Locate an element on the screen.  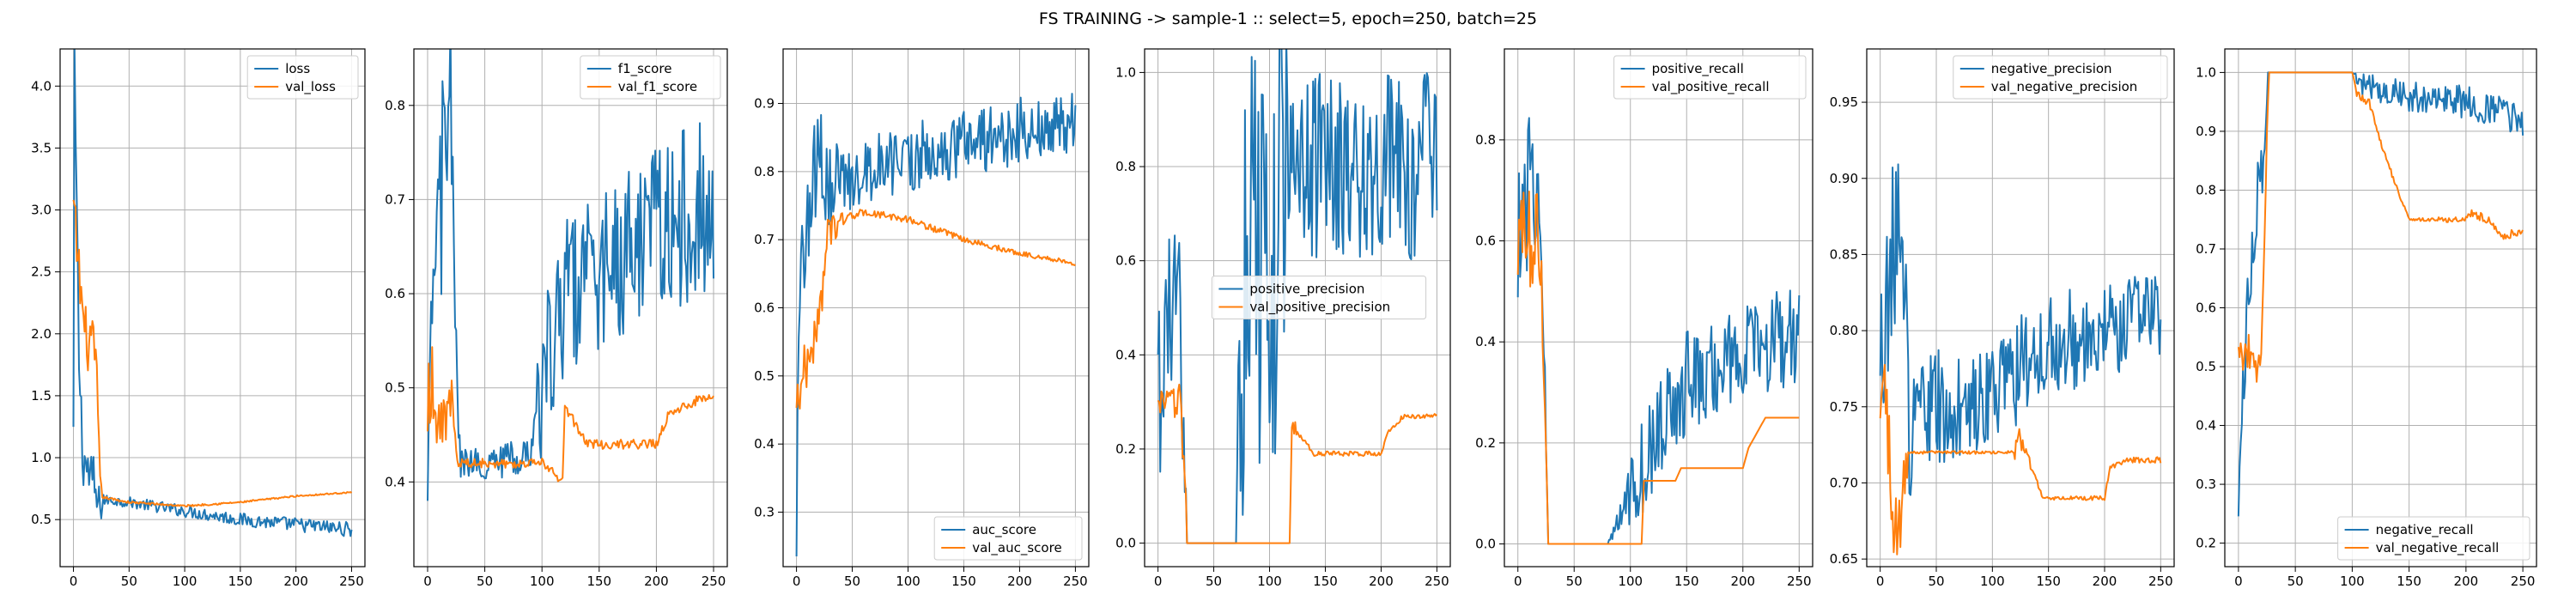
y-tick-label: 0.90 is located at coordinates (1844, 178).